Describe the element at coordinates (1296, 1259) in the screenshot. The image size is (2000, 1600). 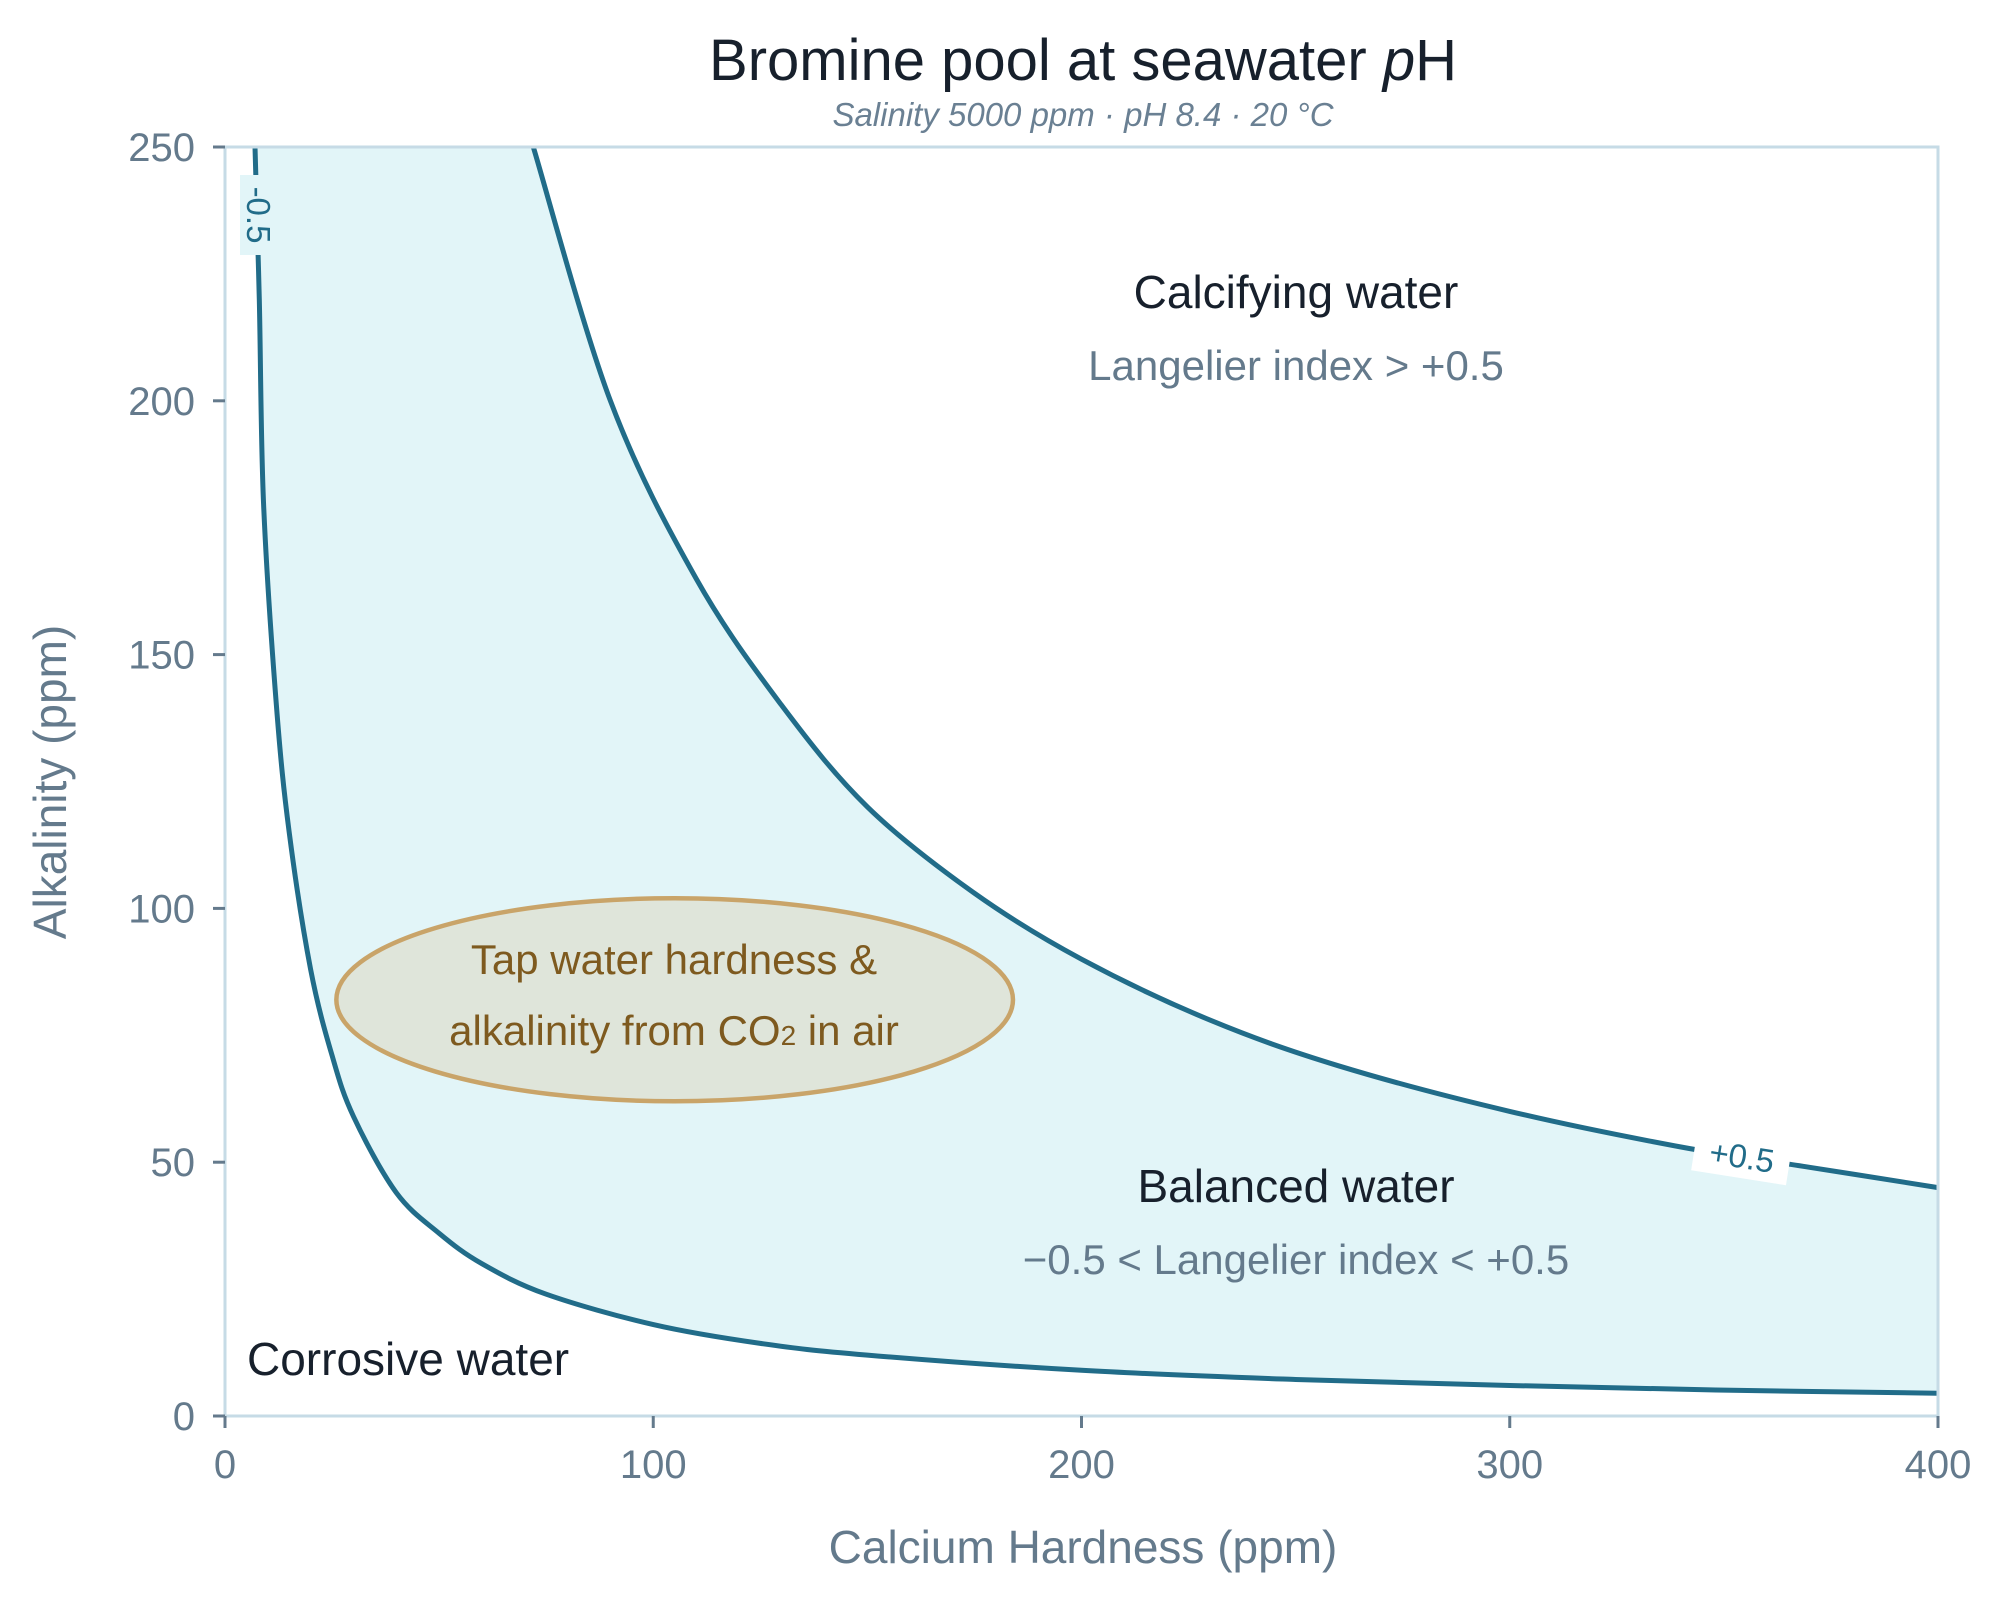
I see `balanced-sub: −0.5 < Langelier index < +0.5` at that location.